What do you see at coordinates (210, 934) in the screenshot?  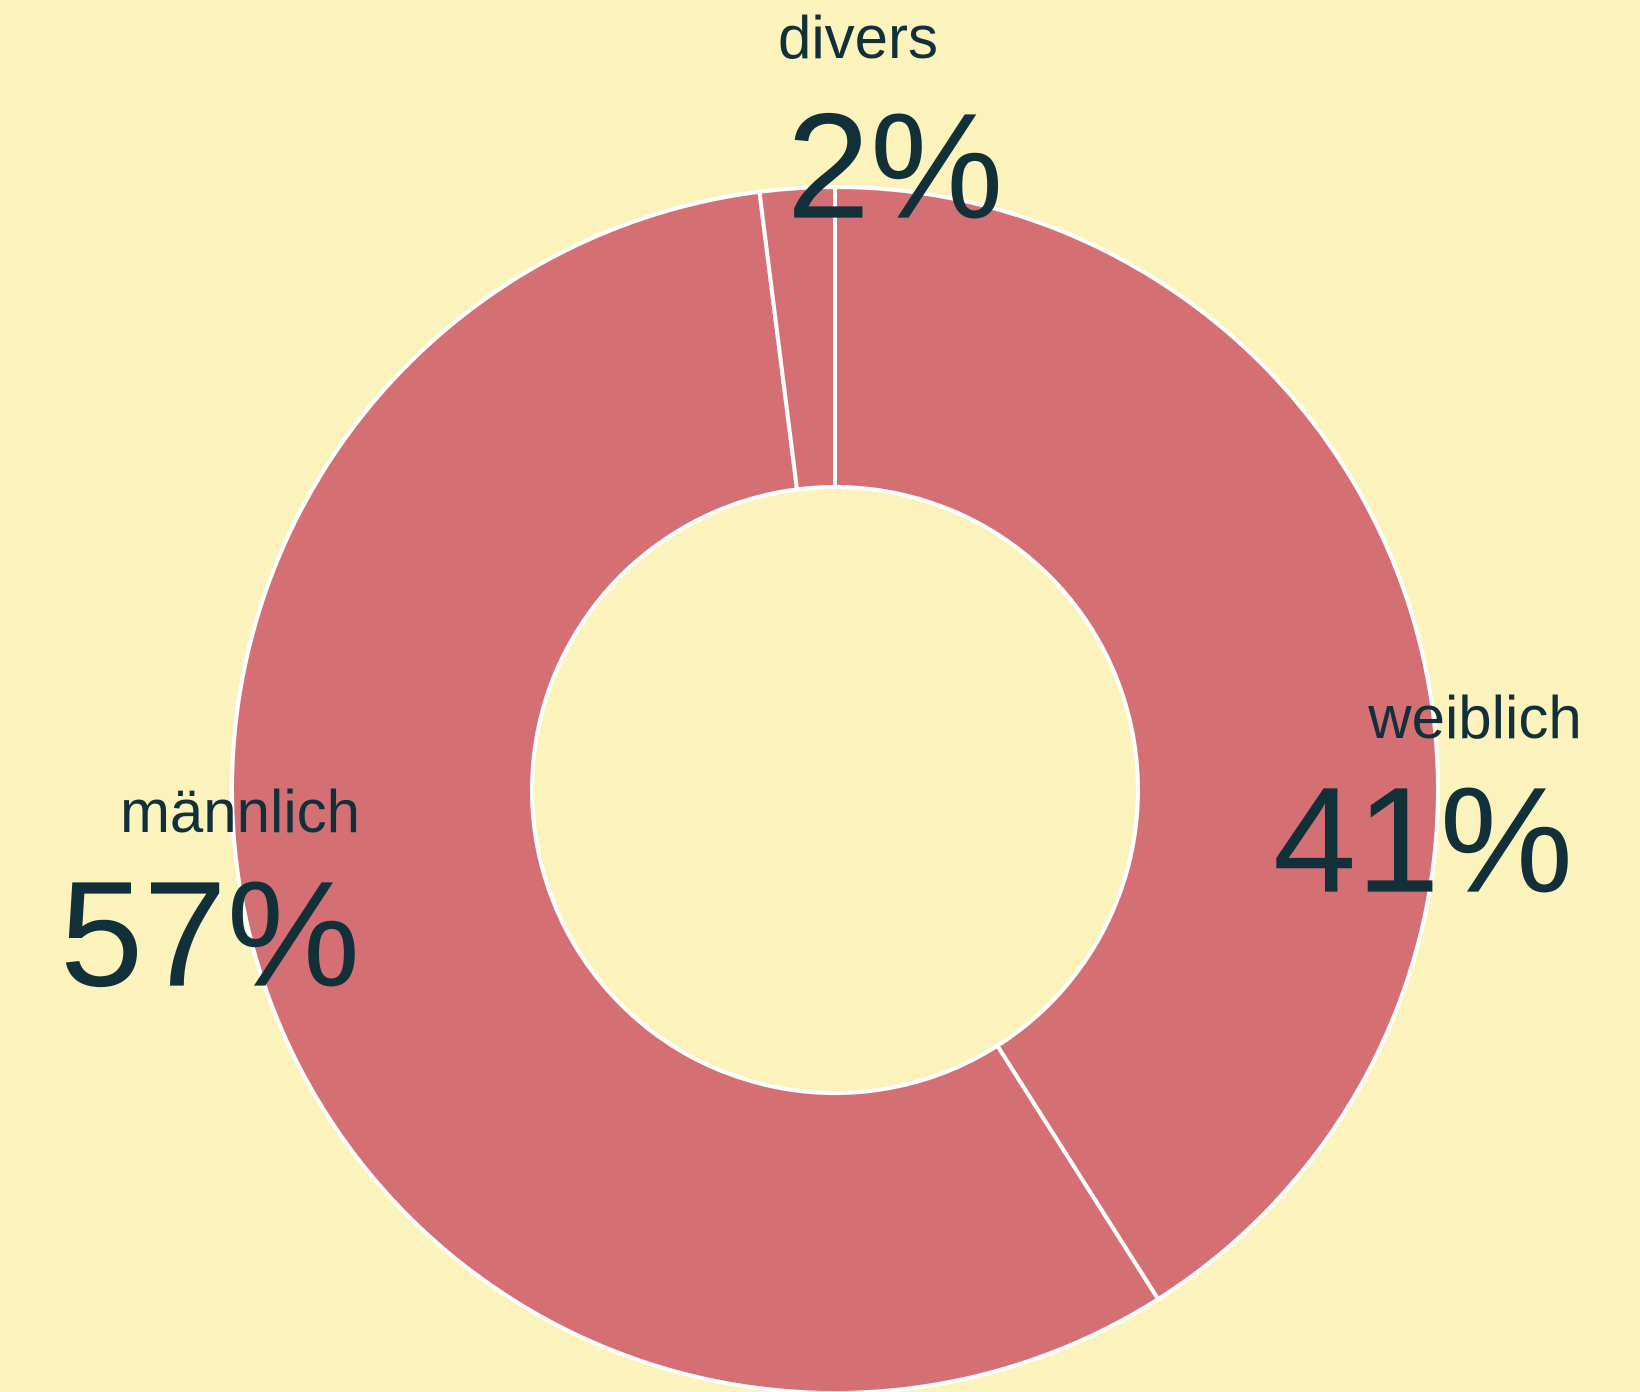 I see `value-label: 57%` at bounding box center [210, 934].